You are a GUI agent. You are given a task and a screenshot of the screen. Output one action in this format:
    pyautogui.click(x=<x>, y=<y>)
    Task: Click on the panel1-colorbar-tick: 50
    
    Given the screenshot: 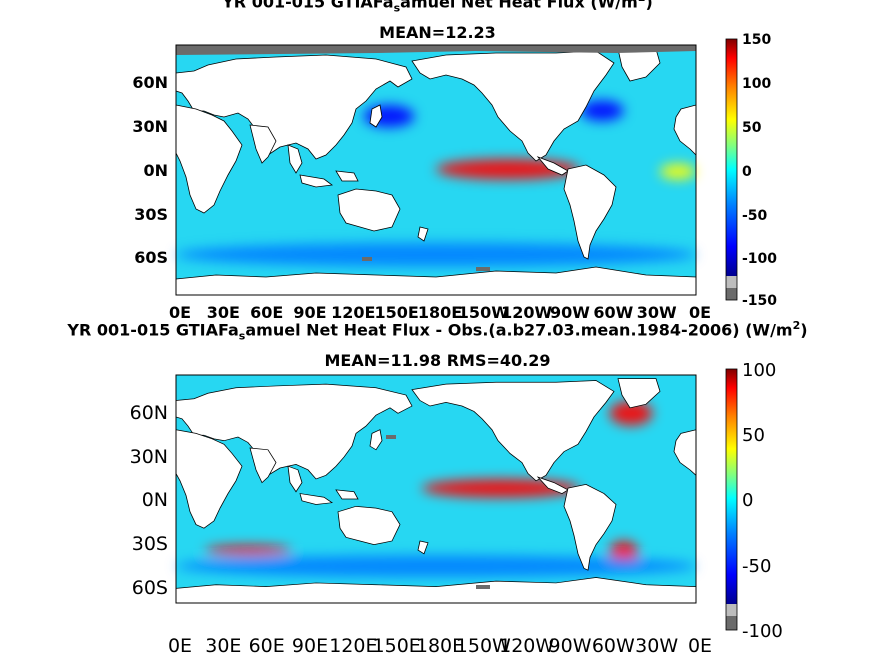 What is the action you would take?
    pyautogui.click(x=752, y=128)
    